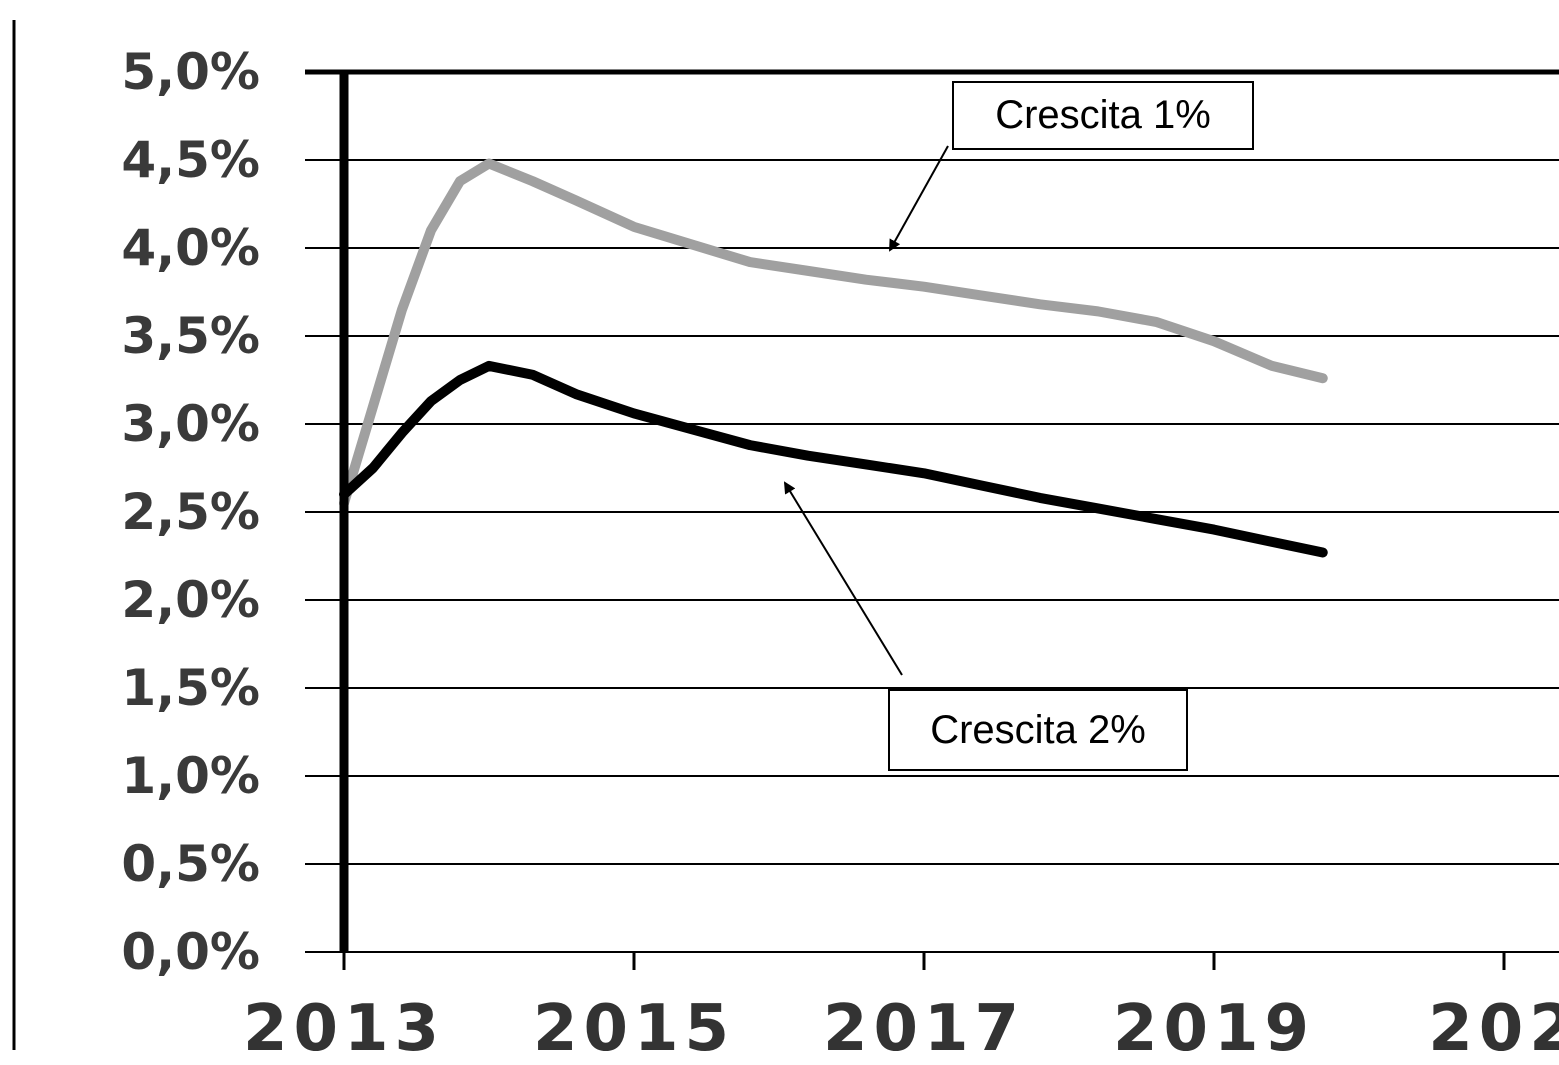 This screenshot has height=1065, width=1559. I want to click on y-tick-label: 2,5%, so click(190, 512).